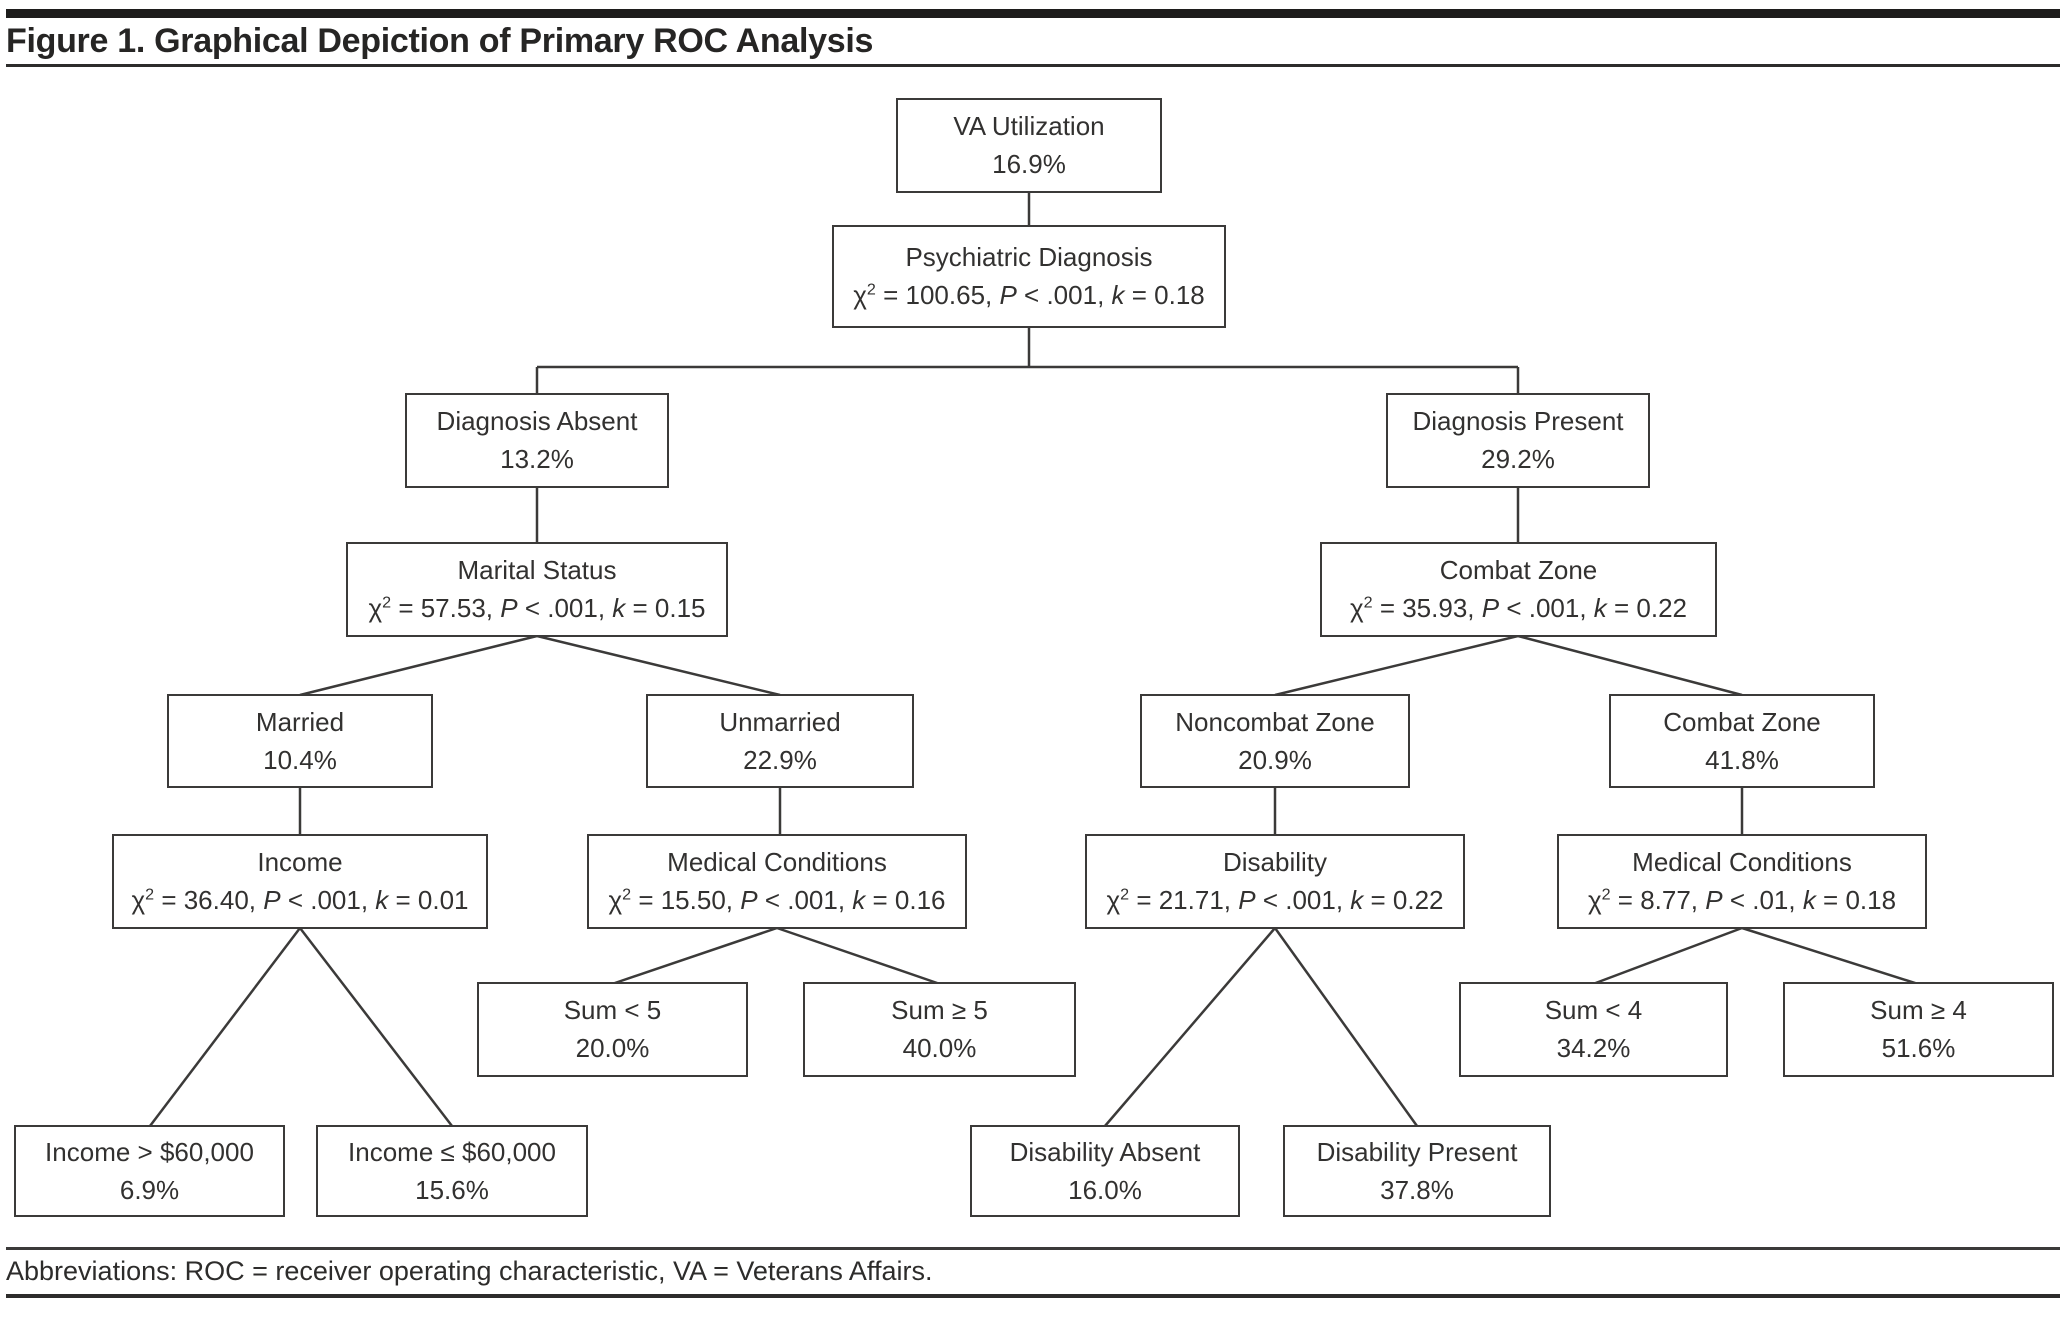 Image resolution: width=2066 pixels, height=1319 pixels. Describe the element at coordinates (1105, 1171) in the screenshot. I see `node-disability-absent: Disability Absent 16.0%` at that location.